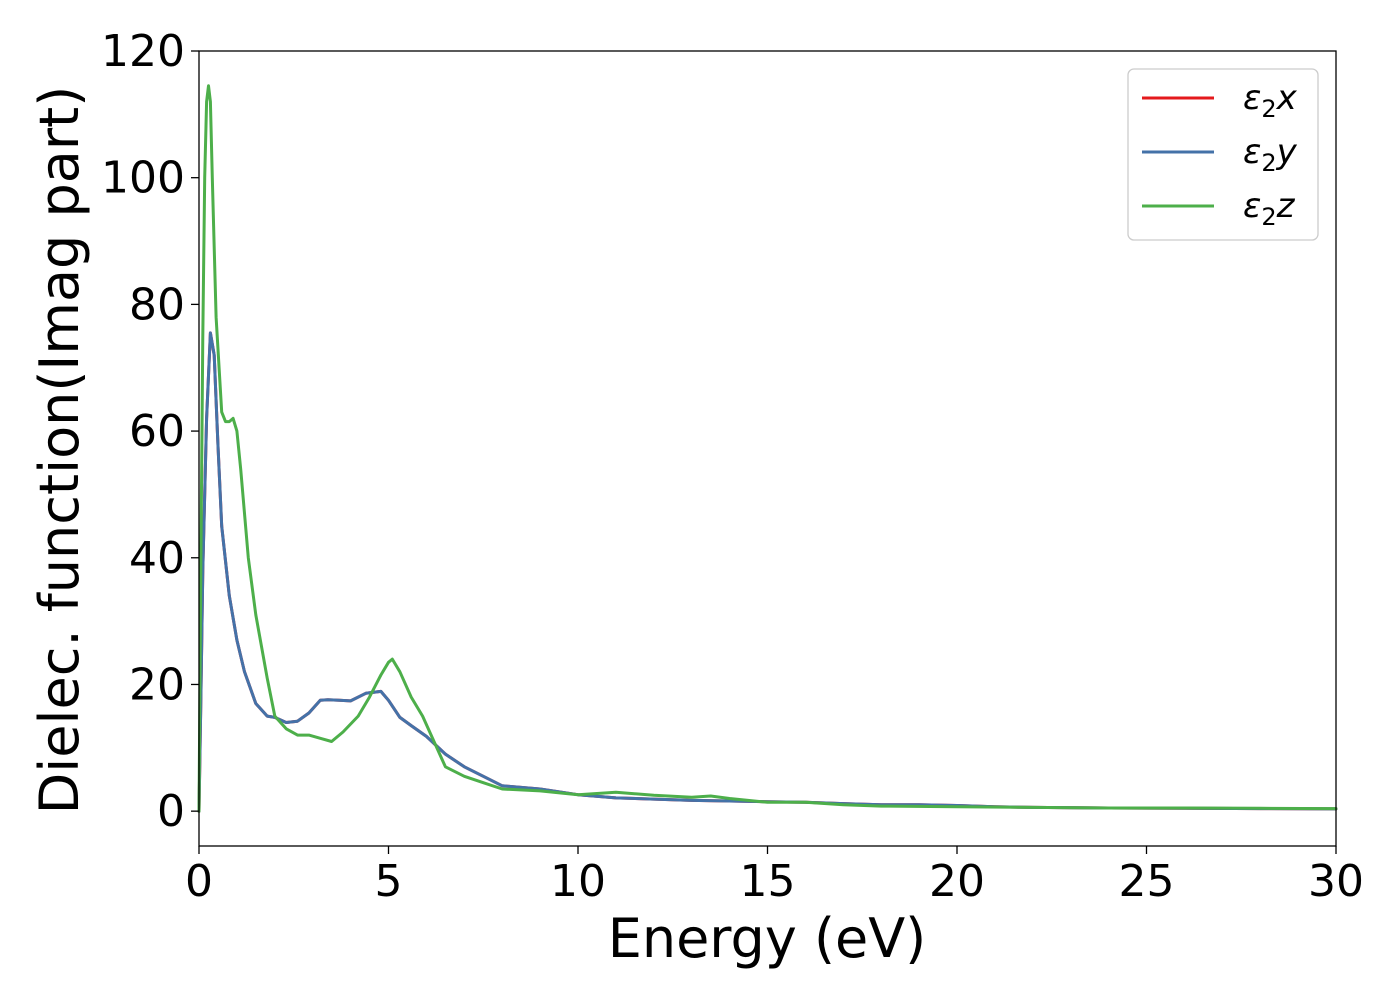  Describe the element at coordinates (767, 938) in the screenshot. I see `x-axis-label: Energy (eV)` at that location.